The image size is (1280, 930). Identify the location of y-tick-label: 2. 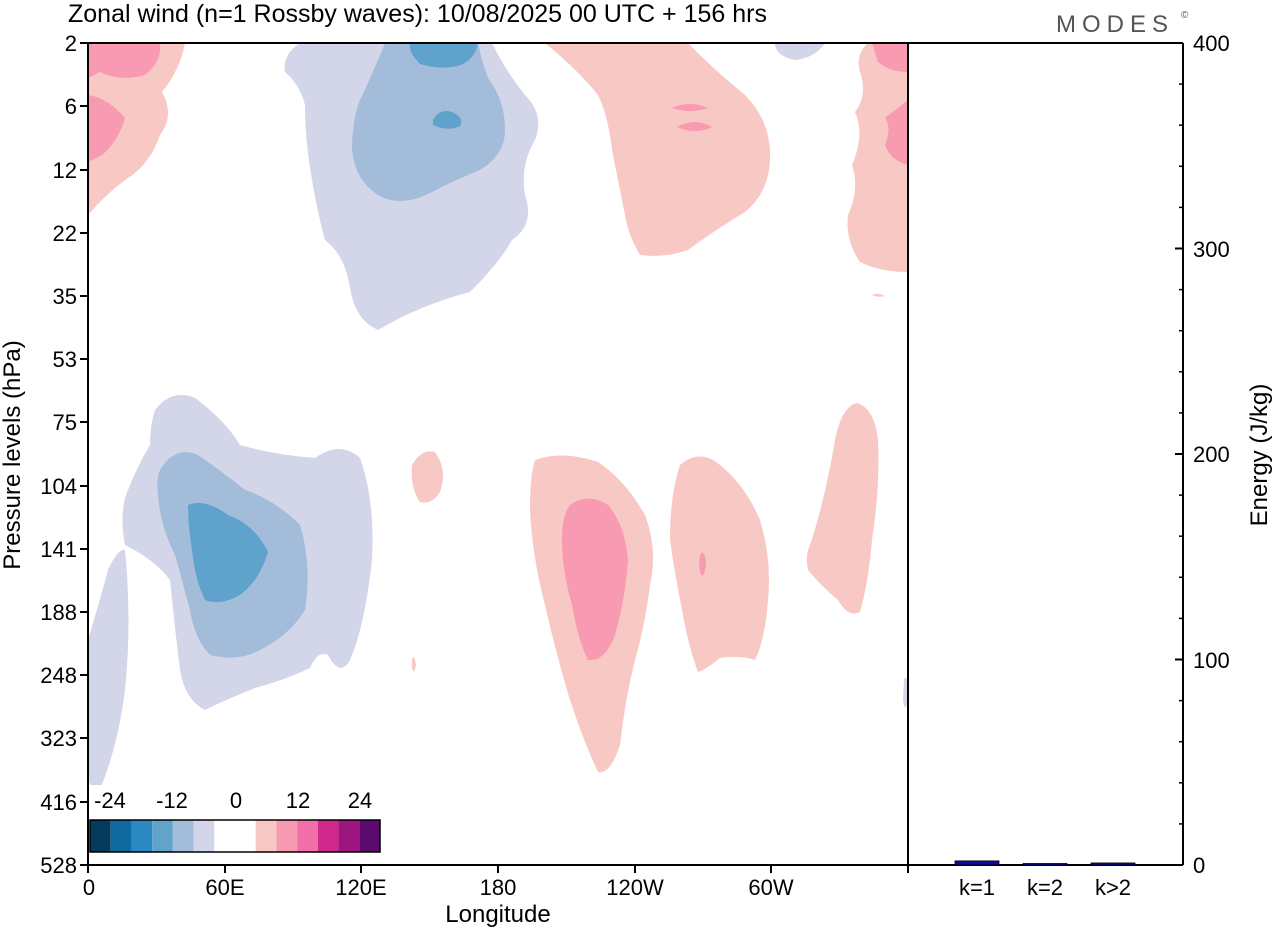
(71, 43).